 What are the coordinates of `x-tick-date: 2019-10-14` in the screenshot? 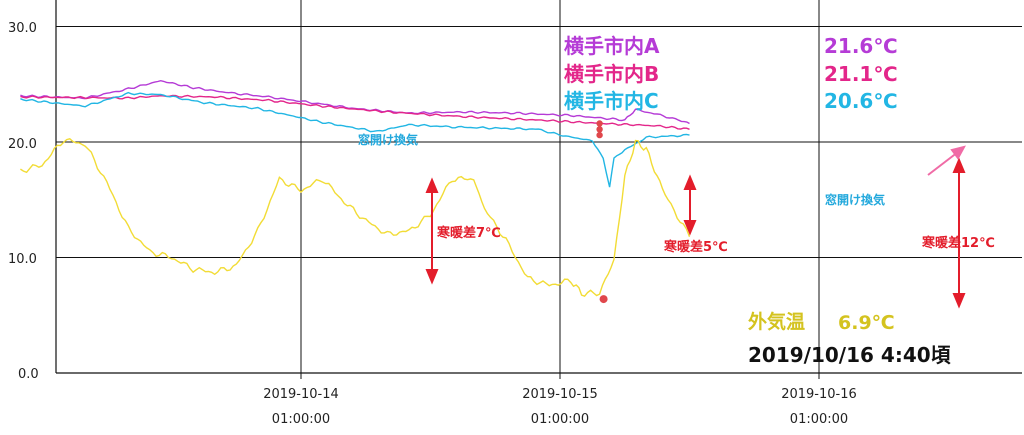 It's located at (301, 394).